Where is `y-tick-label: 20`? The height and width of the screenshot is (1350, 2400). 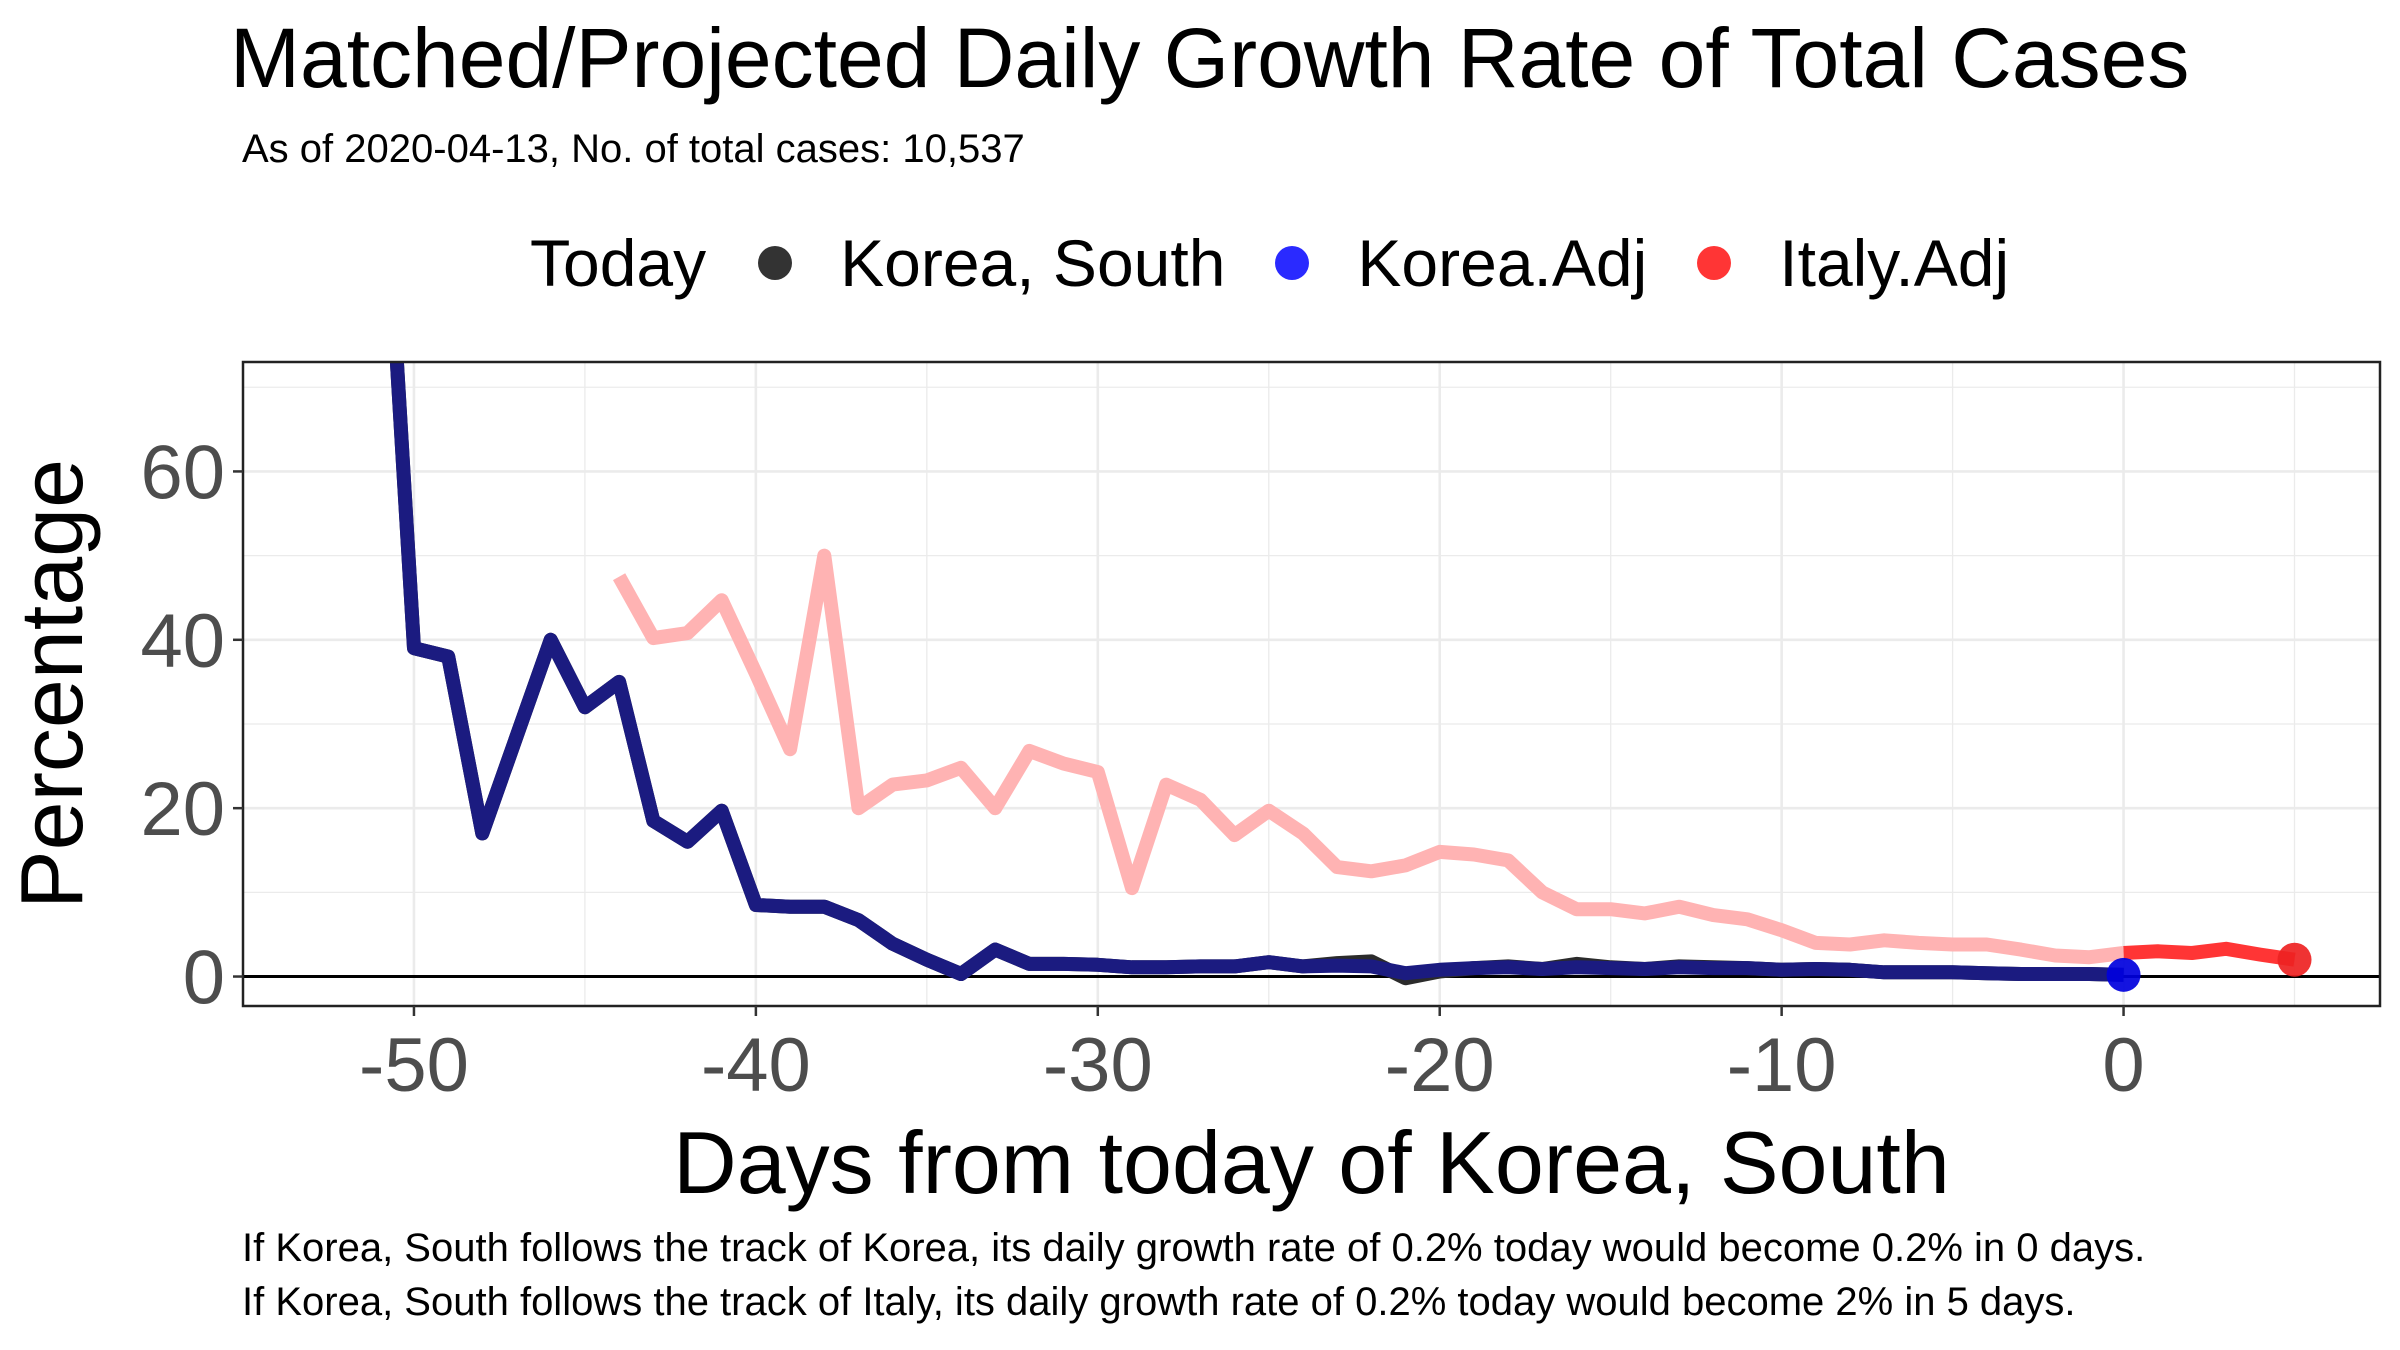 y-tick-label: 20 is located at coordinates (182, 809).